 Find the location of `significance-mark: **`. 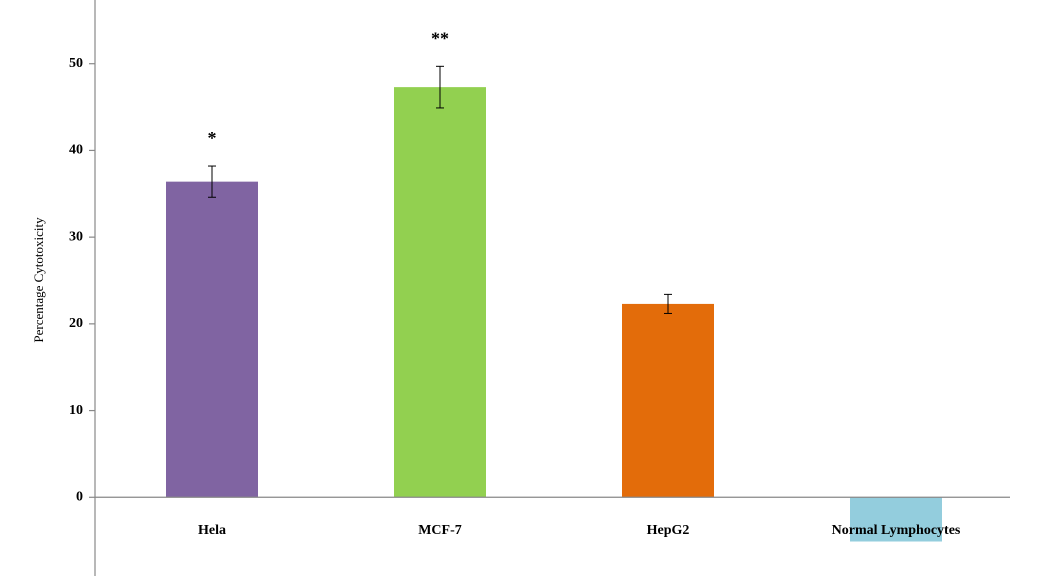

significance-mark: ** is located at coordinates (440, 38).